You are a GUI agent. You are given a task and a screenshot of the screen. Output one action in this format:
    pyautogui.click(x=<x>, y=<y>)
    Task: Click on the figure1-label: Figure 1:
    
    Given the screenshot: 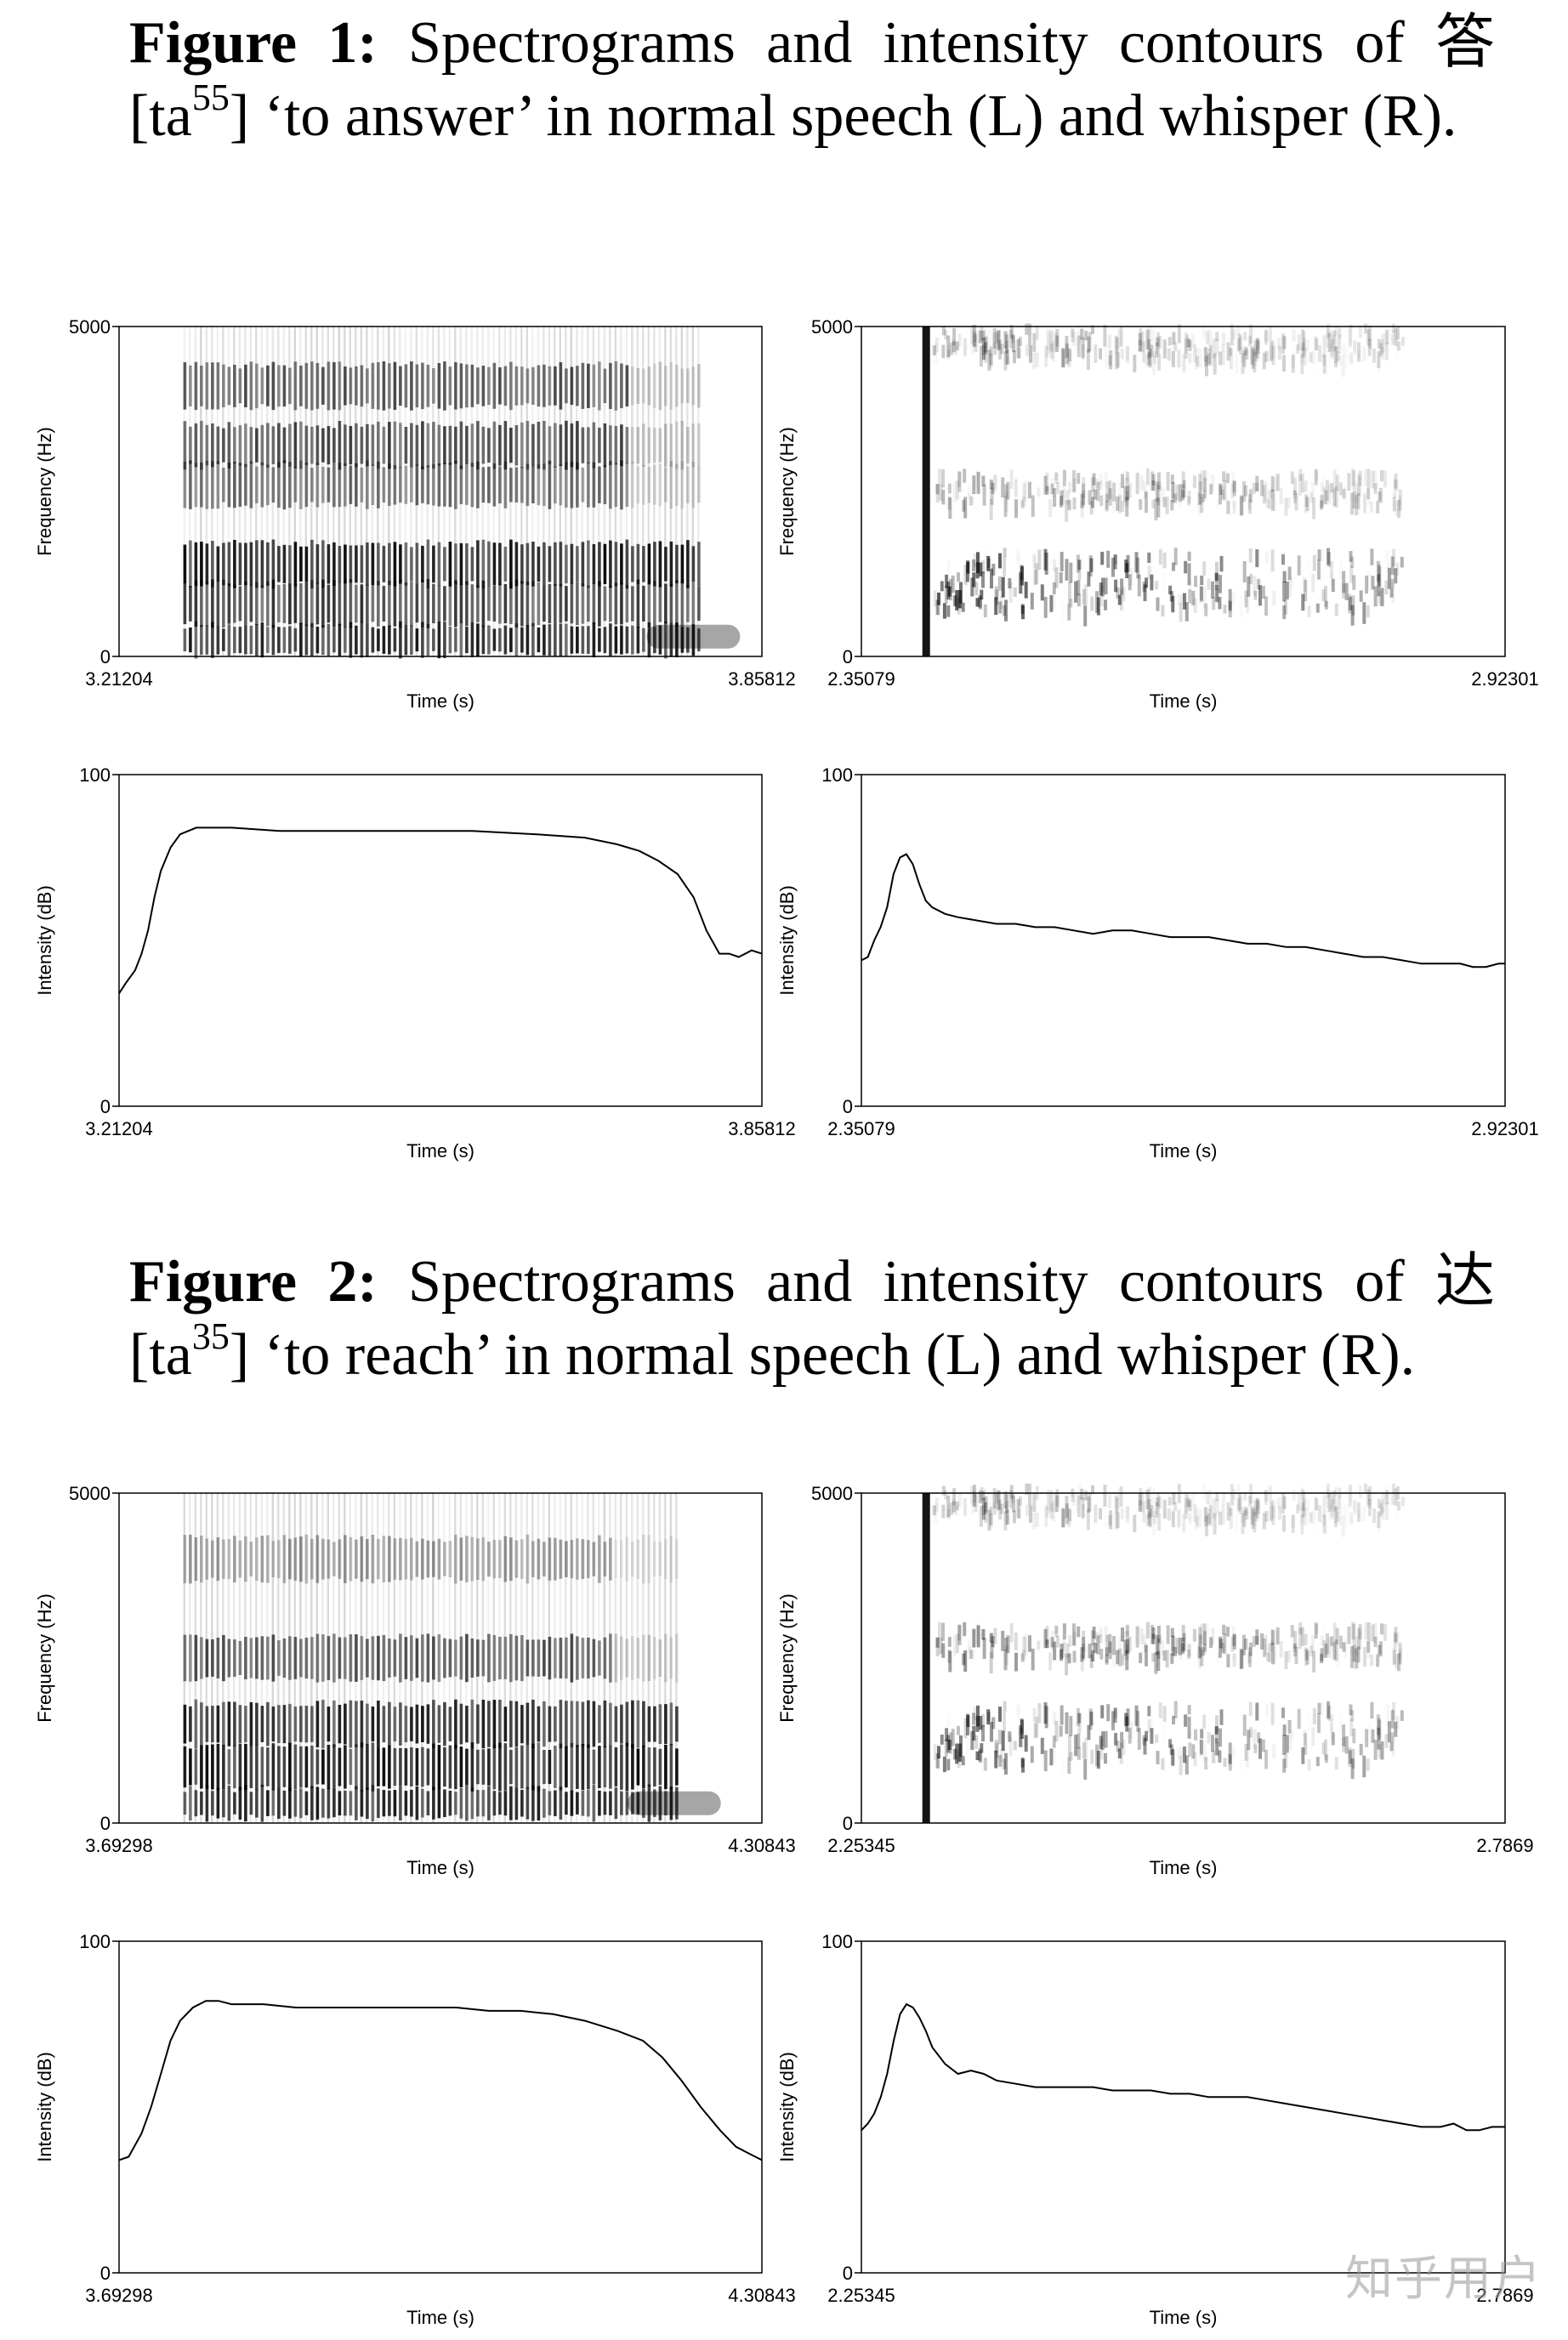 What is the action you would take?
    pyautogui.click(x=253, y=43)
    